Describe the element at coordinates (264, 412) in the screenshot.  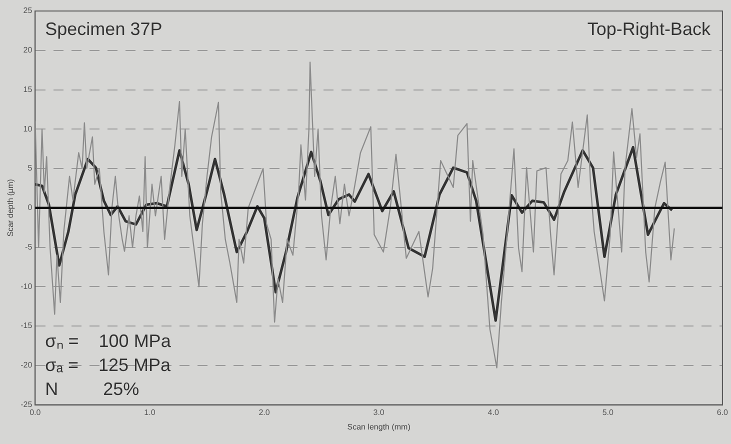
I see `x-tick-label: 2.0` at that location.